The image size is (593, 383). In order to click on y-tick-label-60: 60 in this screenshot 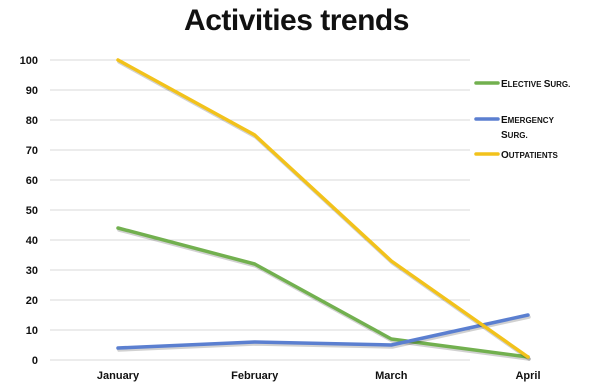, I will do `click(32, 181)`.